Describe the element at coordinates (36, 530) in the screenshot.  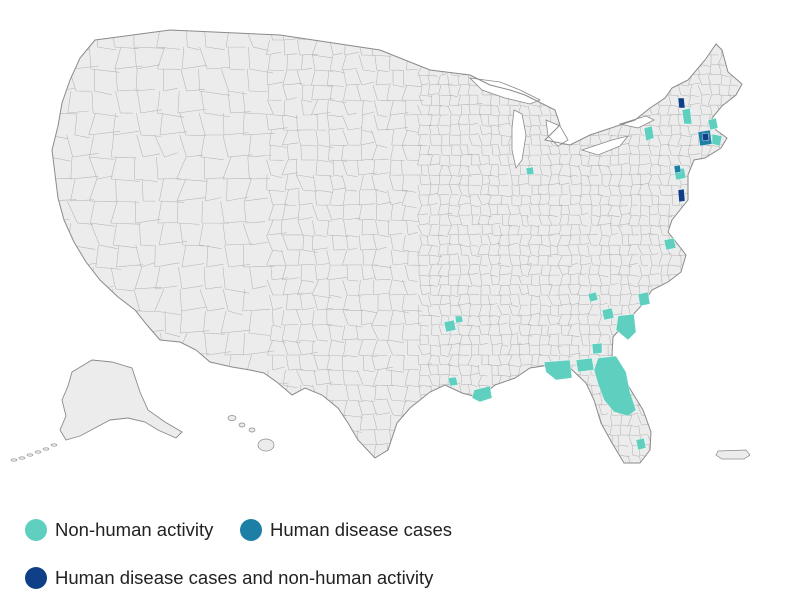
I see `legend-swatch-non-human` at that location.